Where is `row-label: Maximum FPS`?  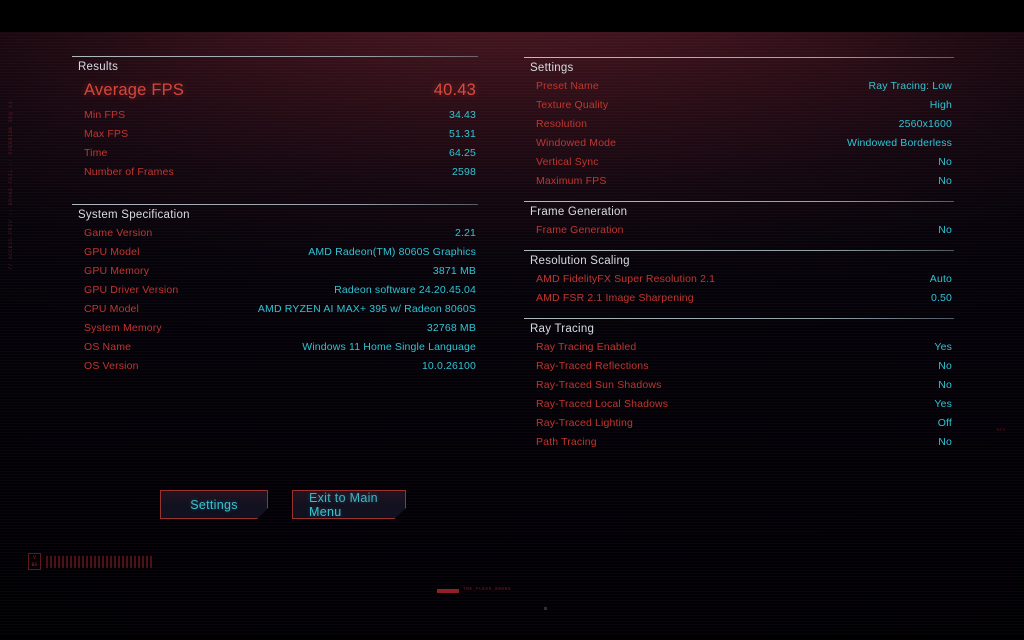 row-label: Maximum FPS is located at coordinates (571, 181).